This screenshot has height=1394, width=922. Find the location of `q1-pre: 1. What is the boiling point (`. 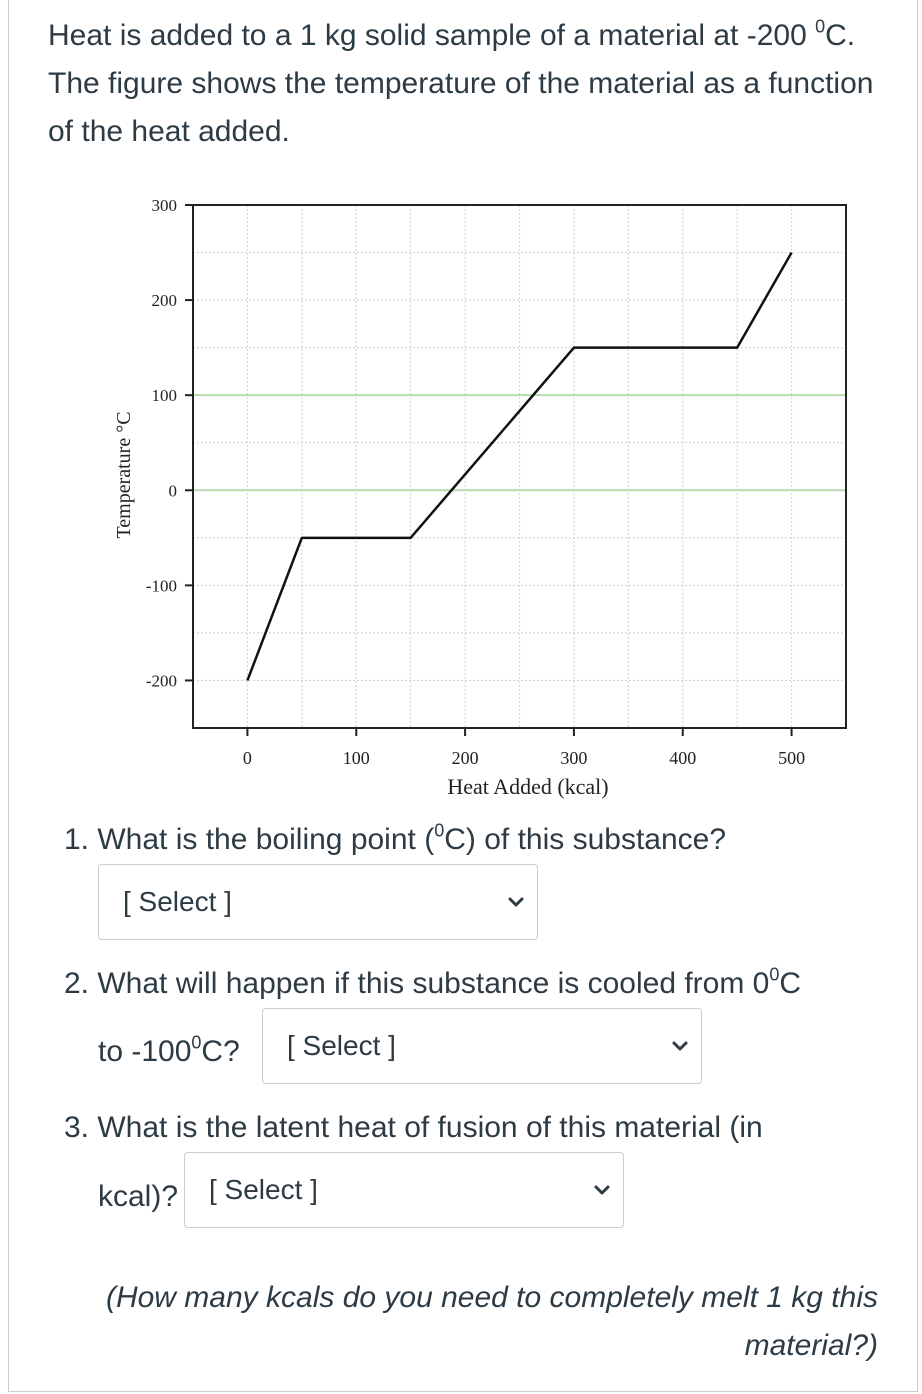

q1-pre: 1. What is the boiling point ( is located at coordinates (249, 839).